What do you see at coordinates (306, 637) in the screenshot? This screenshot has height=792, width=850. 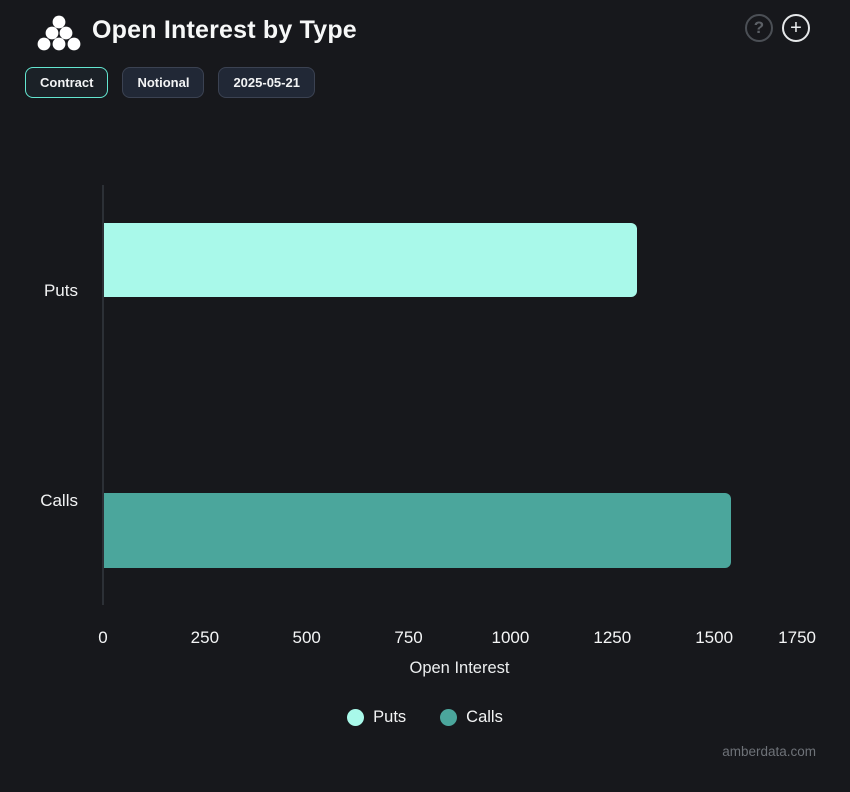 I see `x-tick-500: 500` at bounding box center [306, 637].